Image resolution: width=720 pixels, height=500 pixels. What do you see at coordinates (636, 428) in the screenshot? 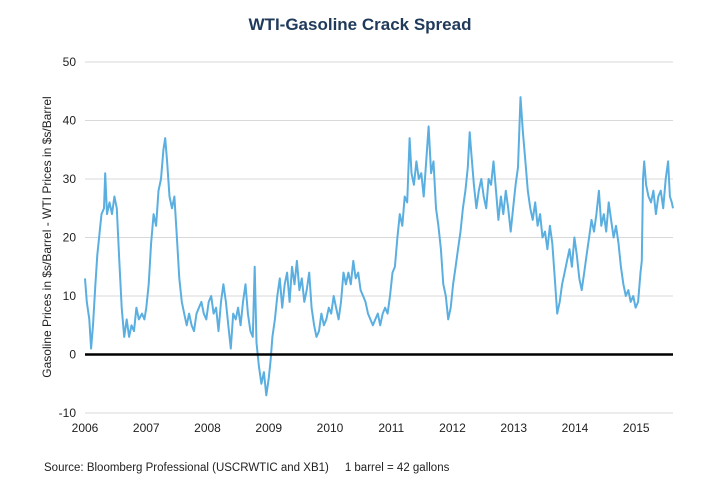
I see `x-tick-label: 2015` at bounding box center [636, 428].